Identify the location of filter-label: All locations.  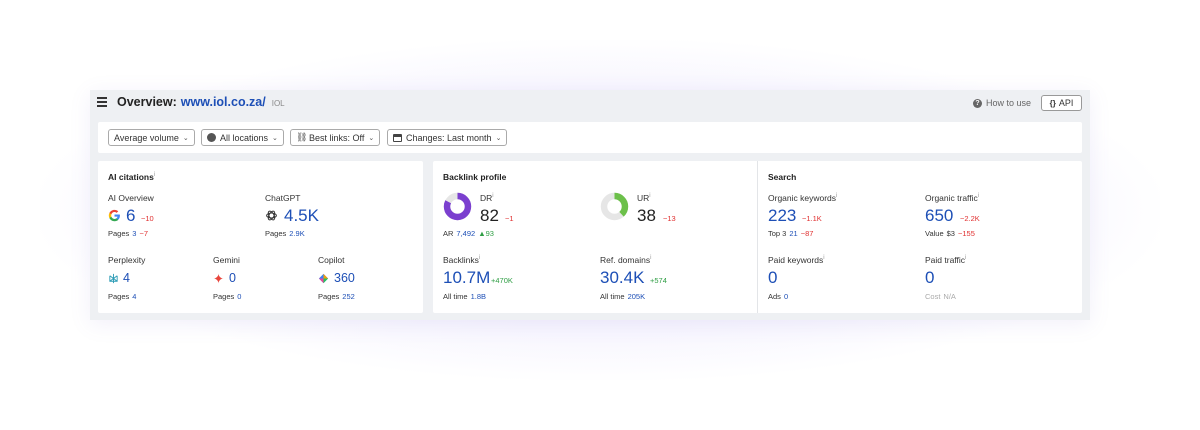
(244, 137).